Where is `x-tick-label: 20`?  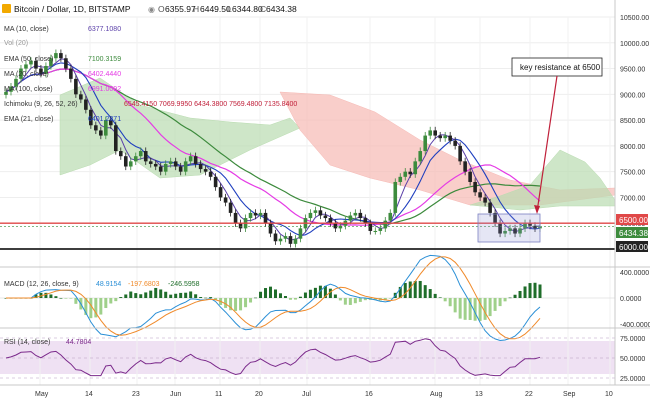 x-tick-label: 20 is located at coordinates (259, 394).